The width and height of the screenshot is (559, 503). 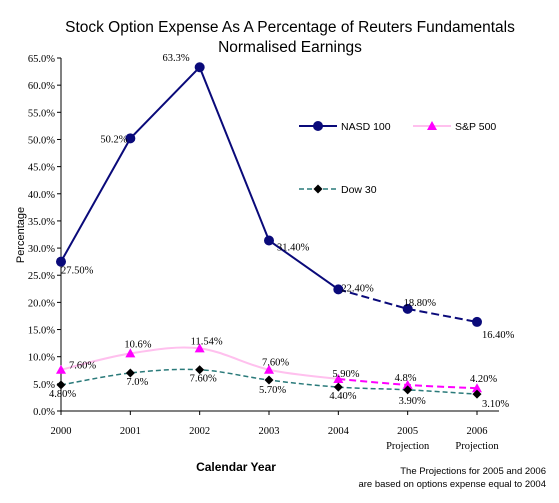 I want to click on legend-item-nasd-100-label: NASD 100, so click(x=366, y=127).